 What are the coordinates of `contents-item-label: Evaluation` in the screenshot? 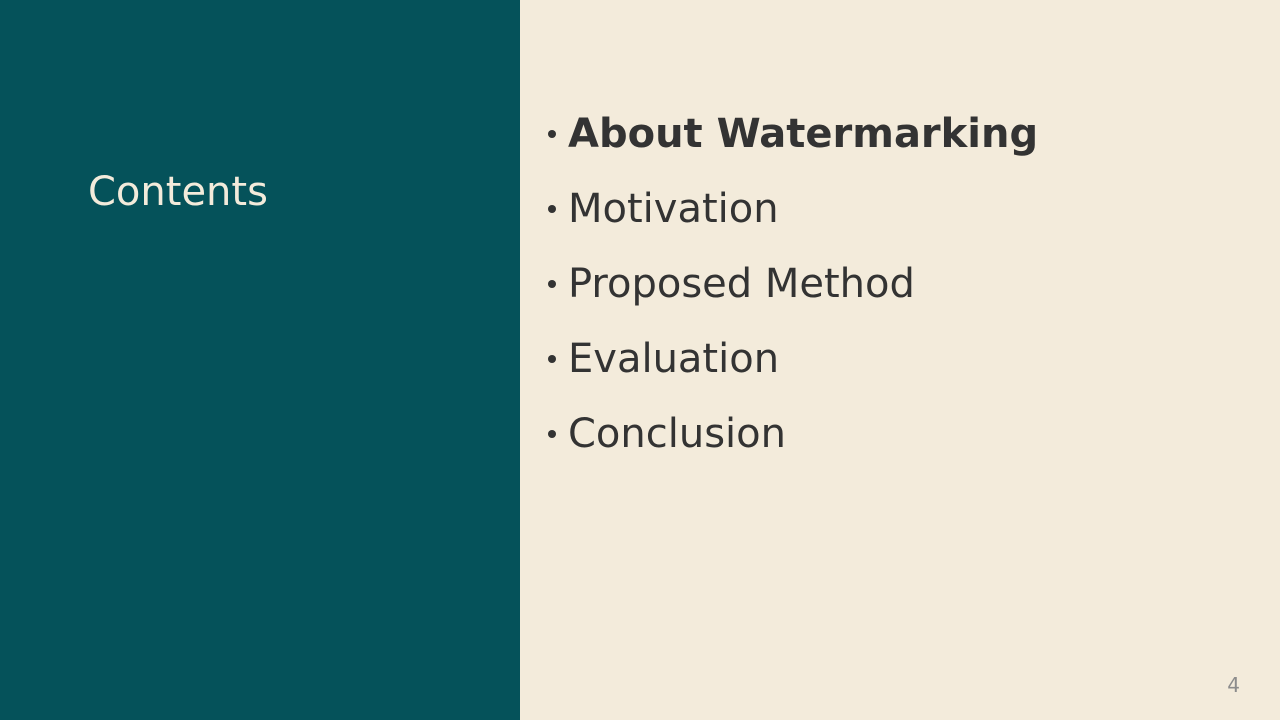 It's located at (674, 359).